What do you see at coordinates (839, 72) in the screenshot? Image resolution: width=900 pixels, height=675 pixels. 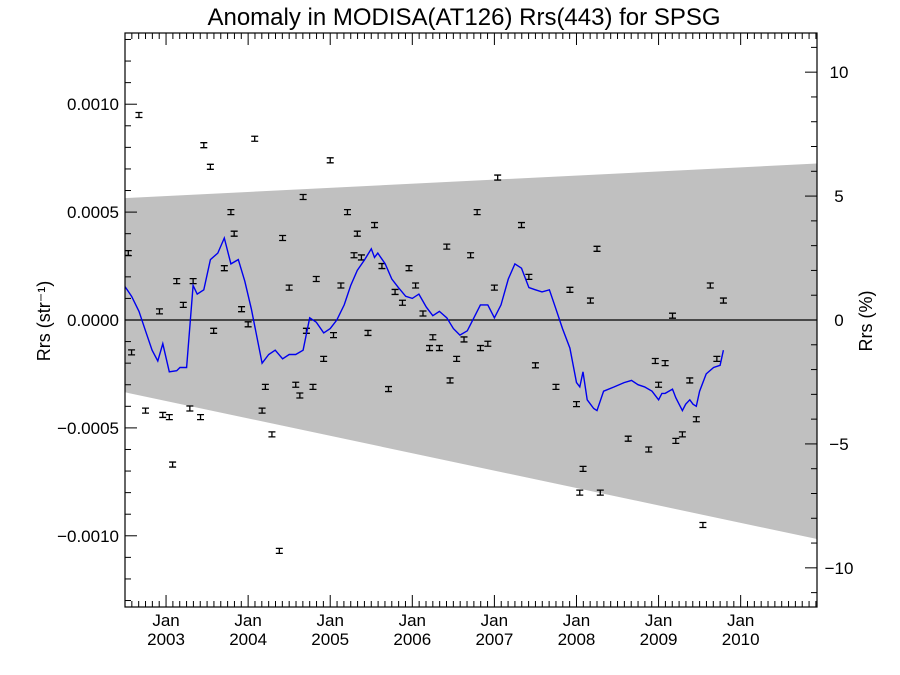 I see `y-right-tick-label: 10` at bounding box center [839, 72].